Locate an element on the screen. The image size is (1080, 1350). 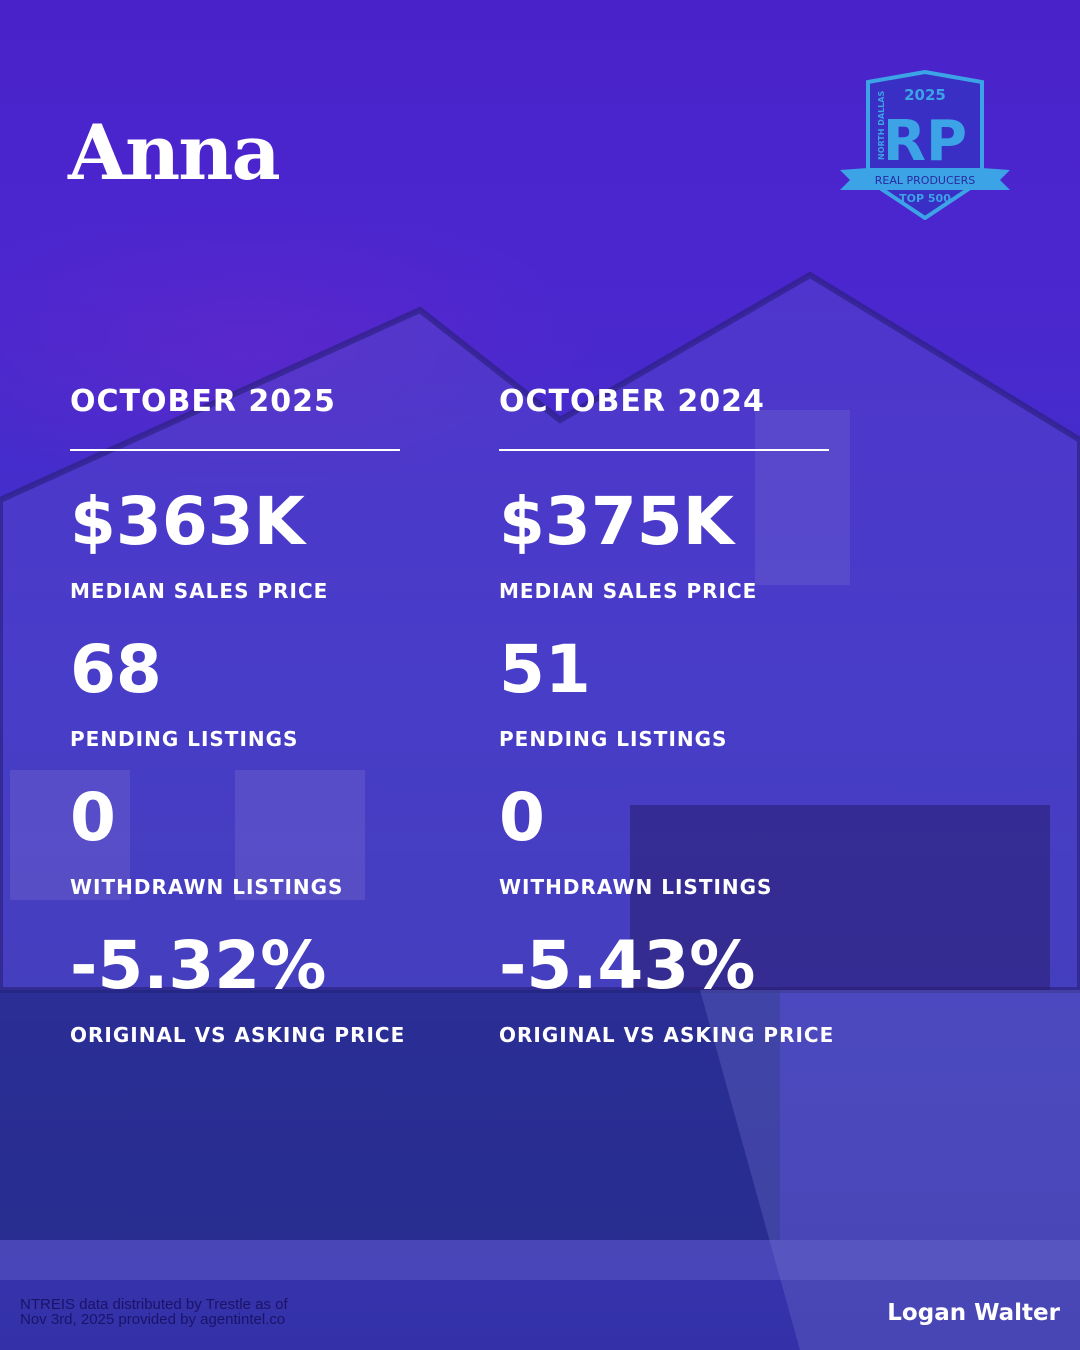
agent-name: Logan Walter is located at coordinates (973, 1313).